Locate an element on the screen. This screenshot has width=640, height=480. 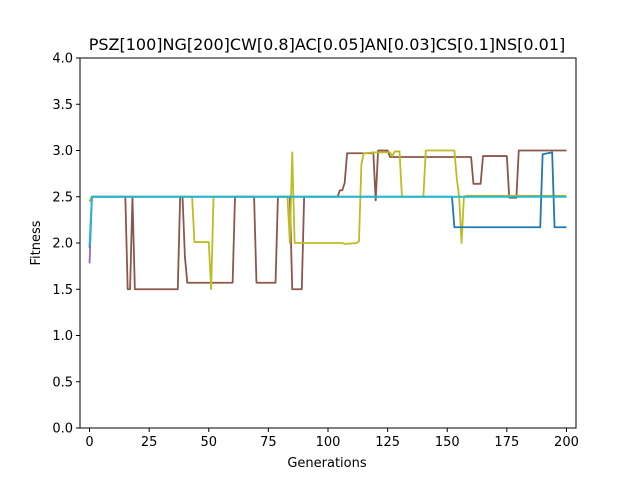
x-tick-label: 75 is located at coordinates (268, 442).